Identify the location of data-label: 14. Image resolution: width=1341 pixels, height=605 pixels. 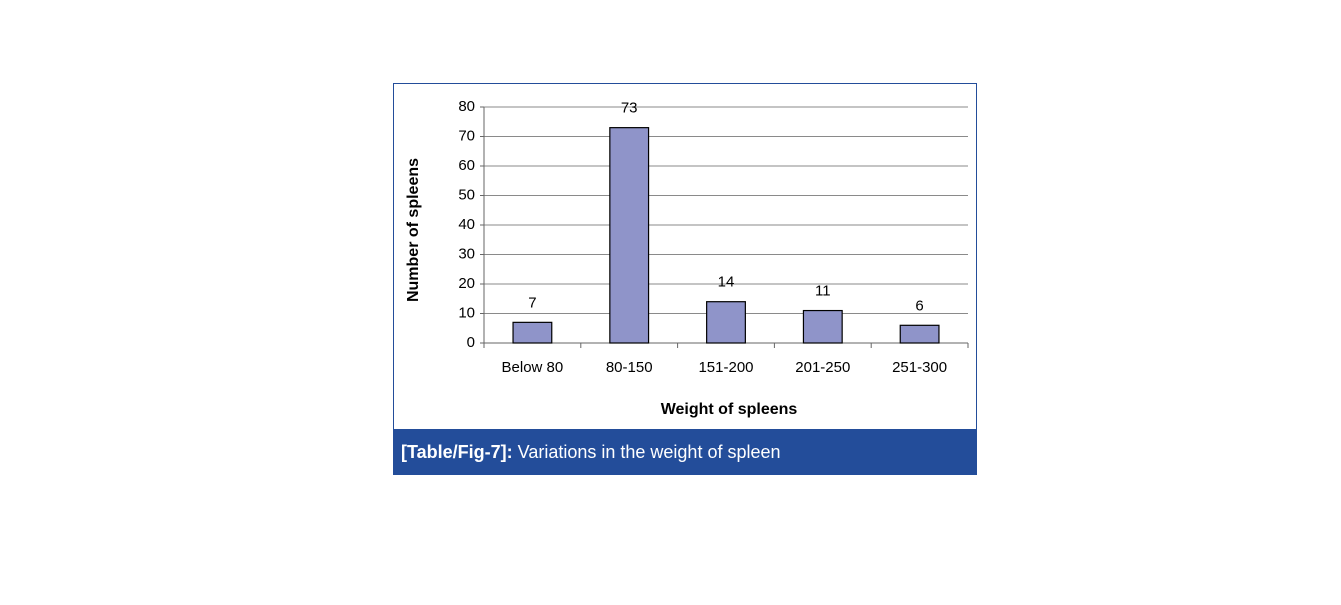
(726, 282).